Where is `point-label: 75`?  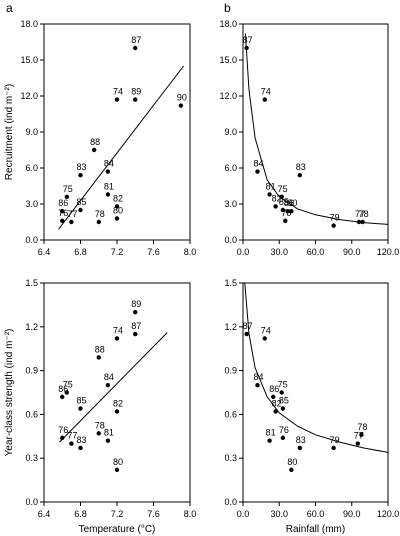 point-label: 75 is located at coordinates (68, 189).